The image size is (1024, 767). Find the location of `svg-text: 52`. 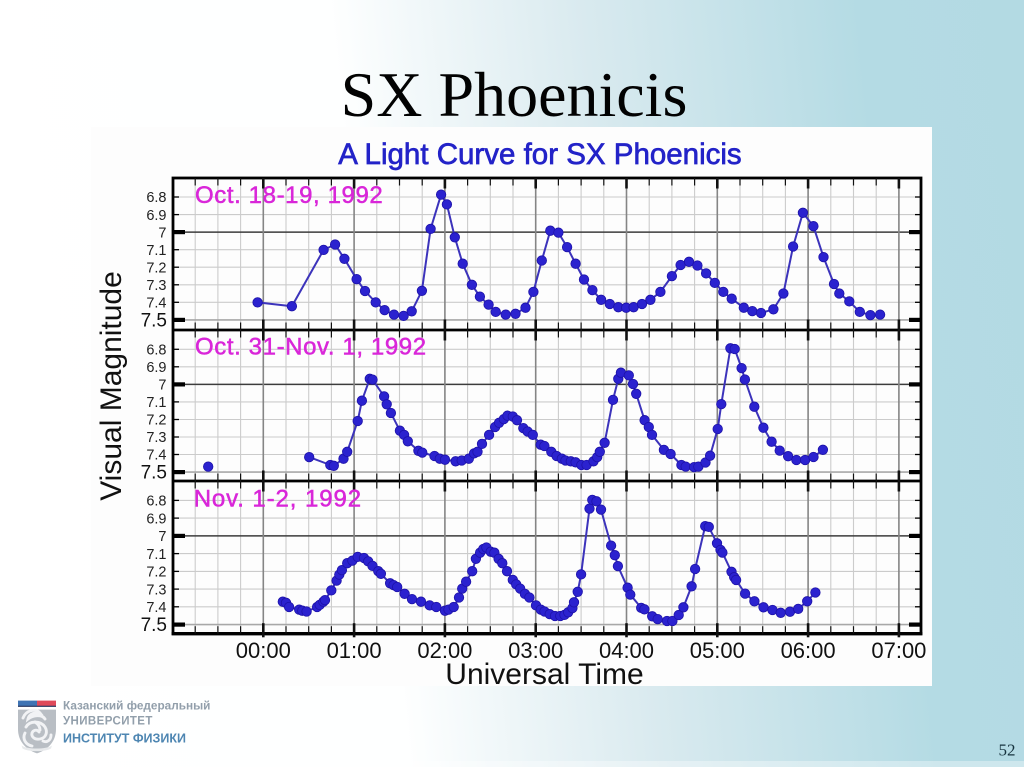

svg-text: 52 is located at coordinates (1007, 750).